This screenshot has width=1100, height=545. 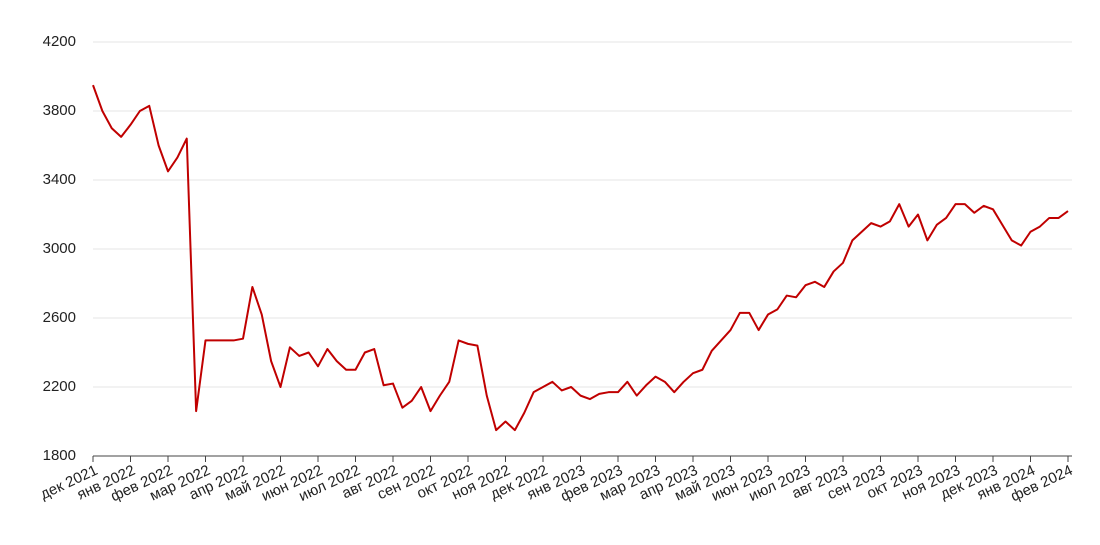 I want to click on y-tick-label: 2200, so click(x=59, y=386).